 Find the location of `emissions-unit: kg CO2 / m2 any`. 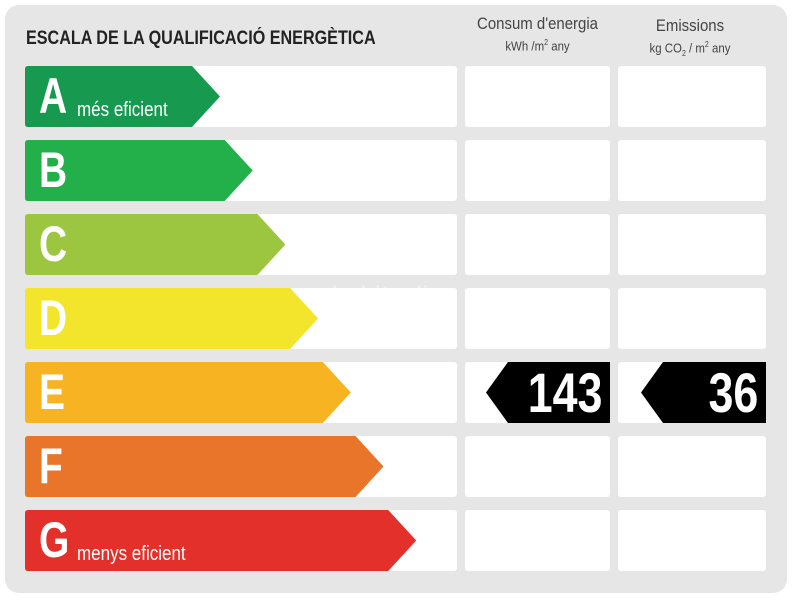

emissions-unit: kg CO2 / m2 any is located at coordinates (690, 49).